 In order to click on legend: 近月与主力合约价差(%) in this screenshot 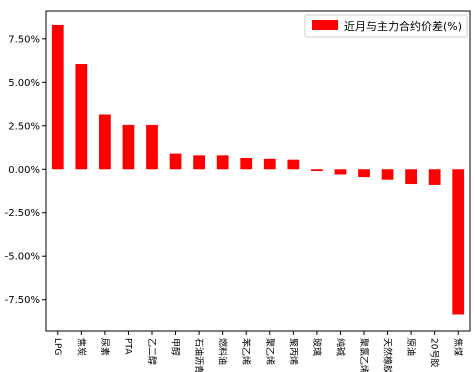, I will do `click(386, 26)`.